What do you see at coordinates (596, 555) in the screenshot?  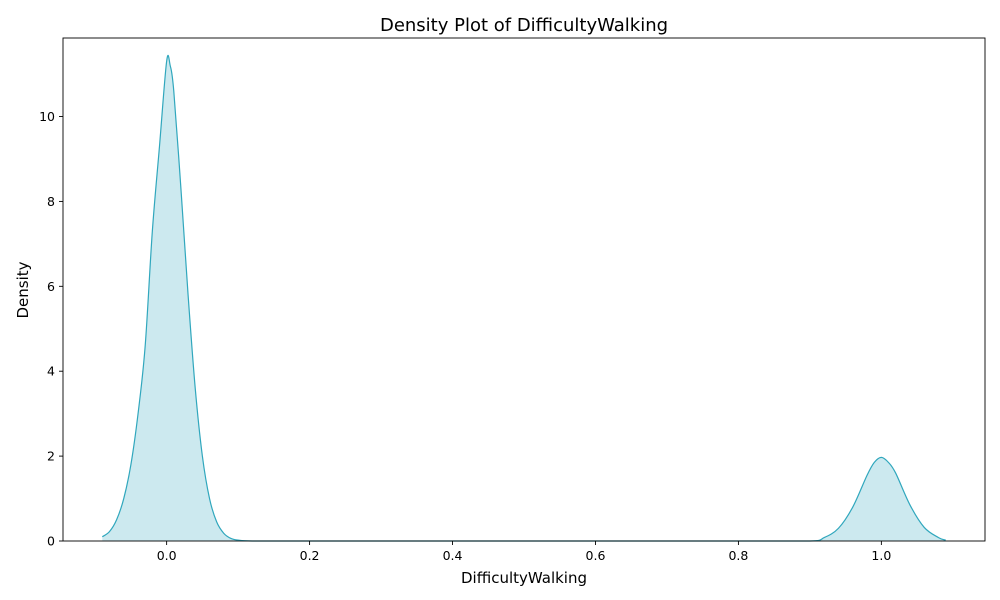 I see `x-tick-label: 0.6` at bounding box center [596, 555].